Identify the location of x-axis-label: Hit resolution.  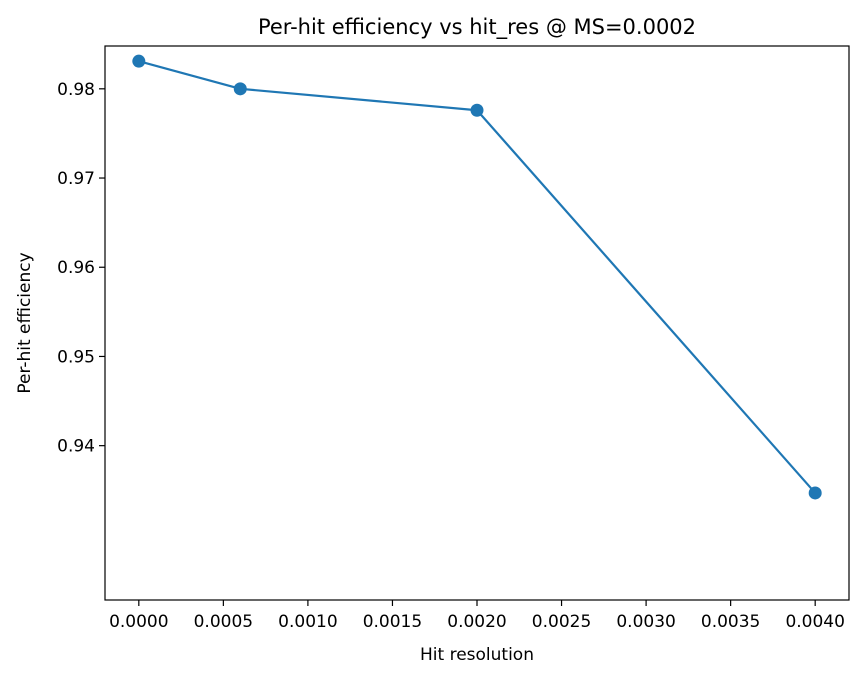
(477, 655).